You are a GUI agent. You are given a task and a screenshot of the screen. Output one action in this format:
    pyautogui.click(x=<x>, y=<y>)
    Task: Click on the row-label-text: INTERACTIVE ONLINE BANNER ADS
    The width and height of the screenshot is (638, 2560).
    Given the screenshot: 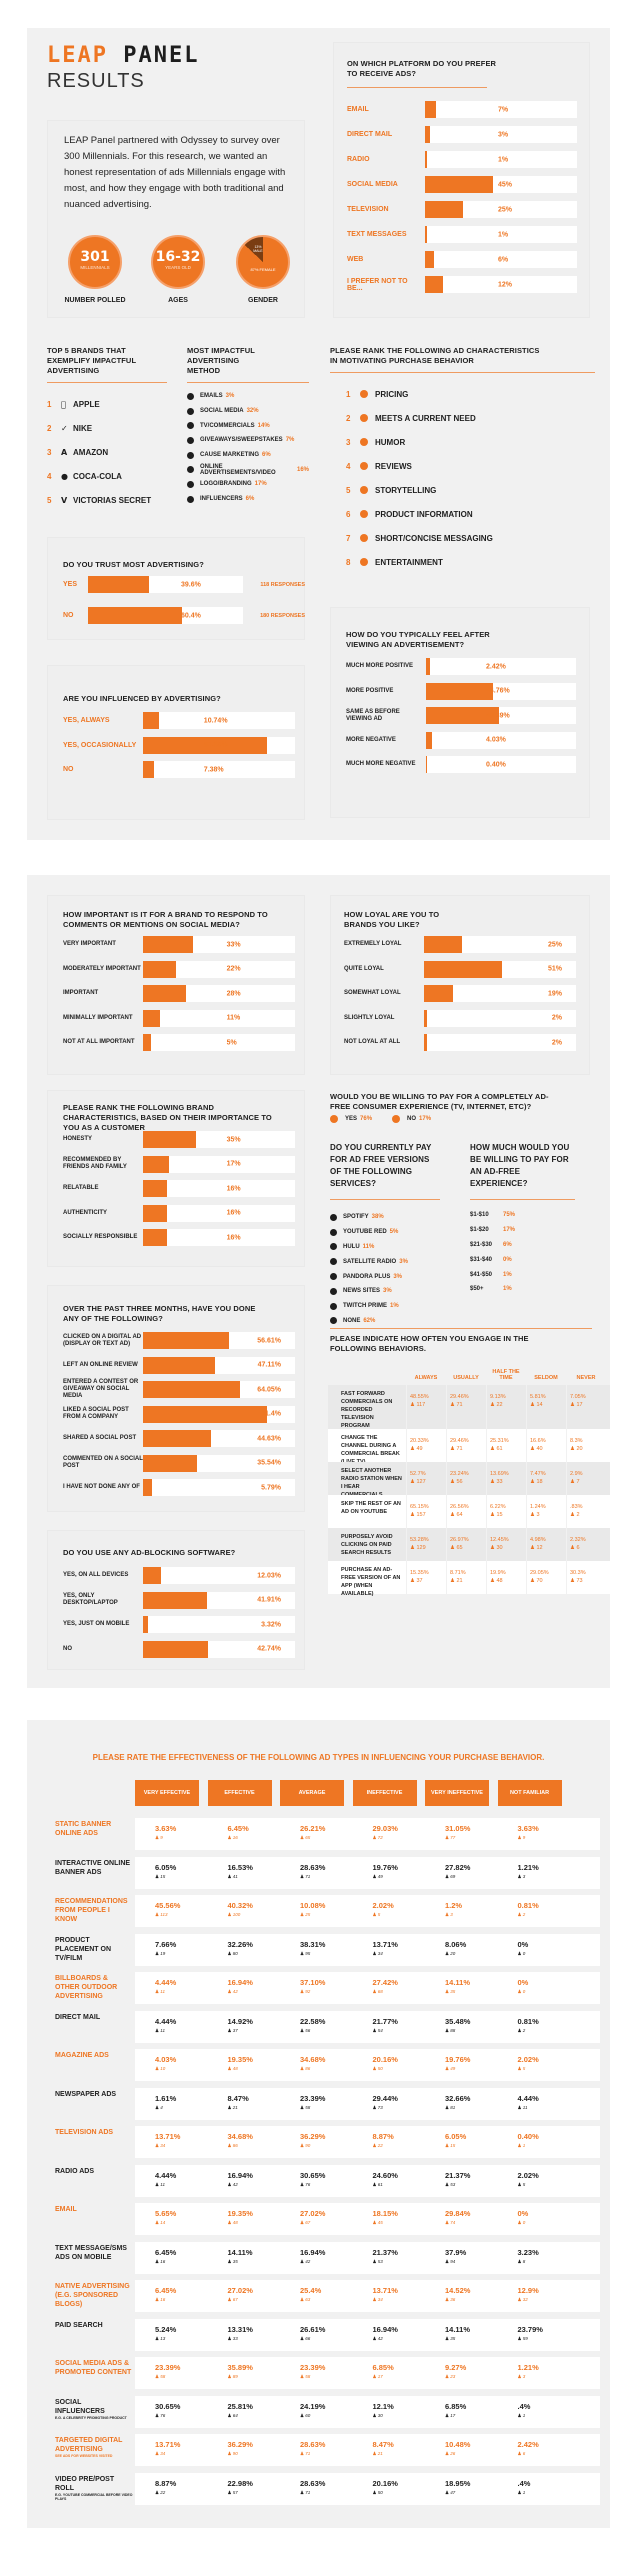 What is the action you would take?
    pyautogui.click(x=93, y=1867)
    